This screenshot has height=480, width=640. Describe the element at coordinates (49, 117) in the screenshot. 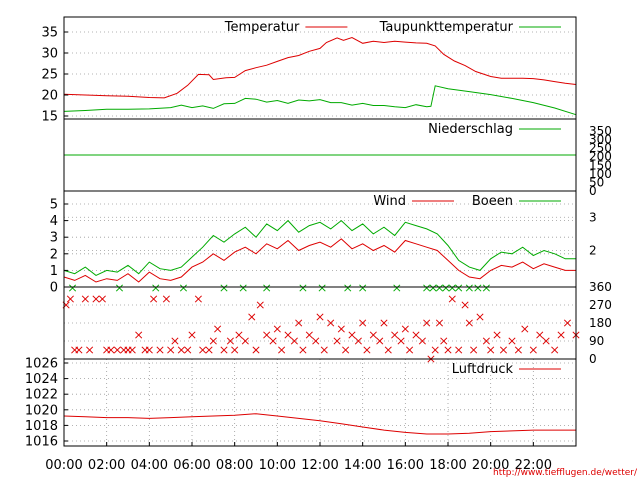

I see `temperature-ytick-label: 15` at that location.